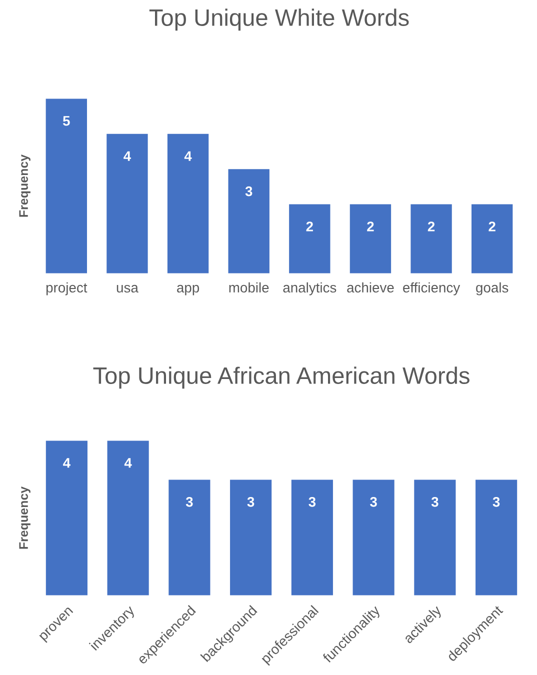  I want to click on x-tick-label: app, so click(188, 290).